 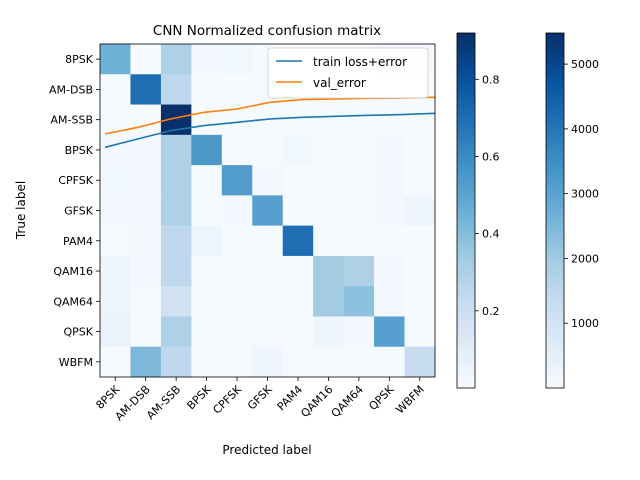 What do you see at coordinates (339, 83) in the screenshot?
I see `legend-label-val: val_error` at bounding box center [339, 83].